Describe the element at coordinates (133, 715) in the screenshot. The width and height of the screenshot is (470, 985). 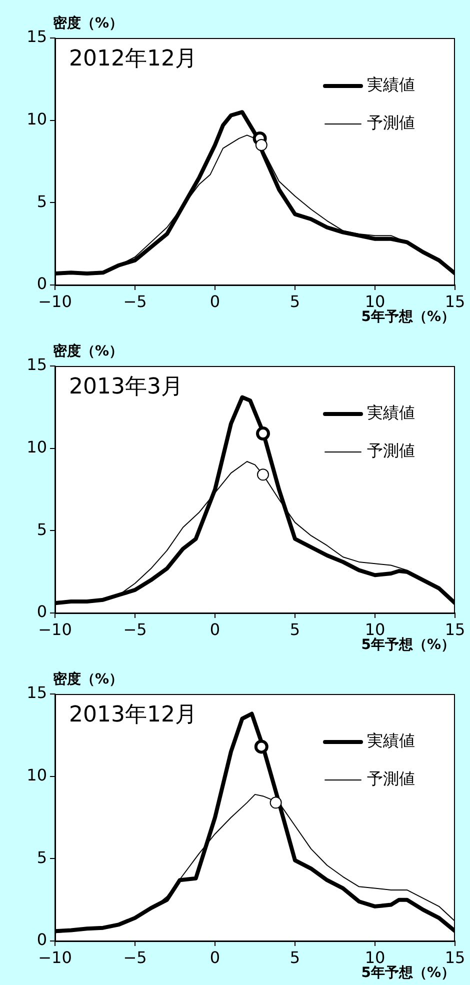
I see `chart-title: 2013年12月` at that location.